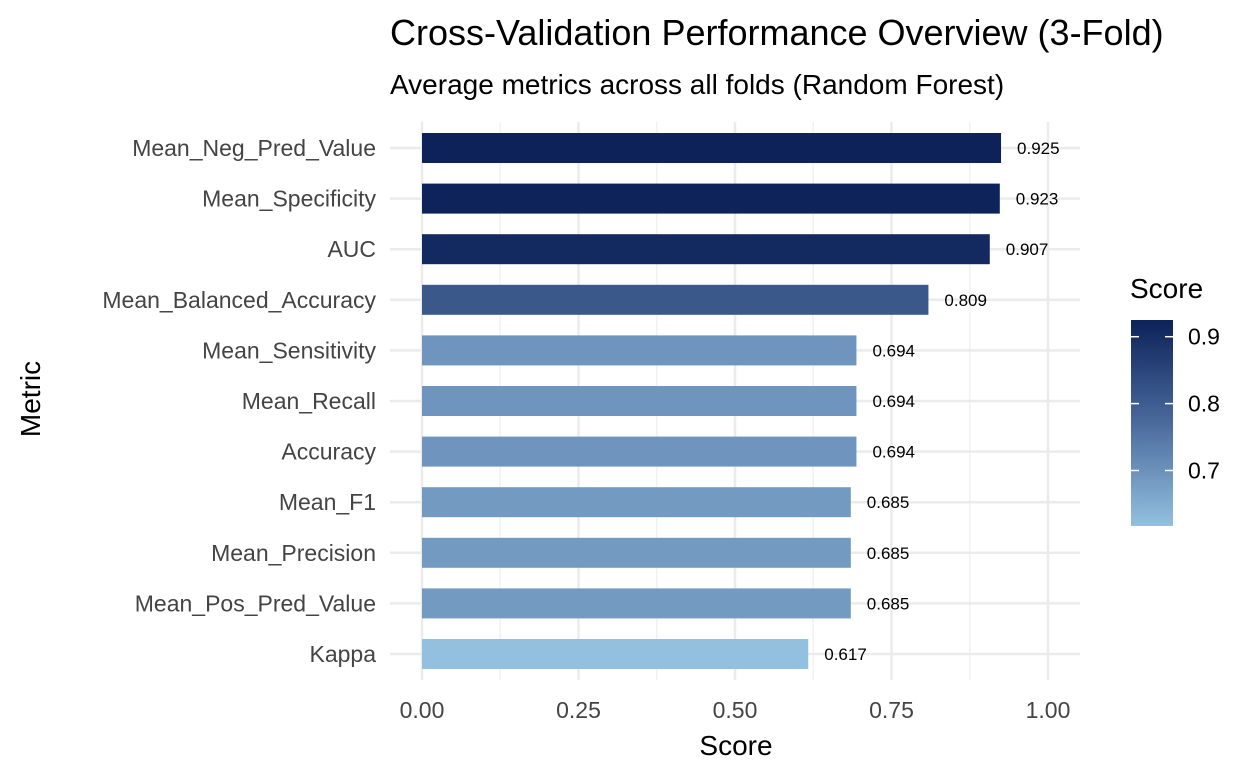 This screenshot has height=778, width=1259. What do you see at coordinates (30, 399) in the screenshot?
I see `y-axis-title: Metric` at bounding box center [30, 399].